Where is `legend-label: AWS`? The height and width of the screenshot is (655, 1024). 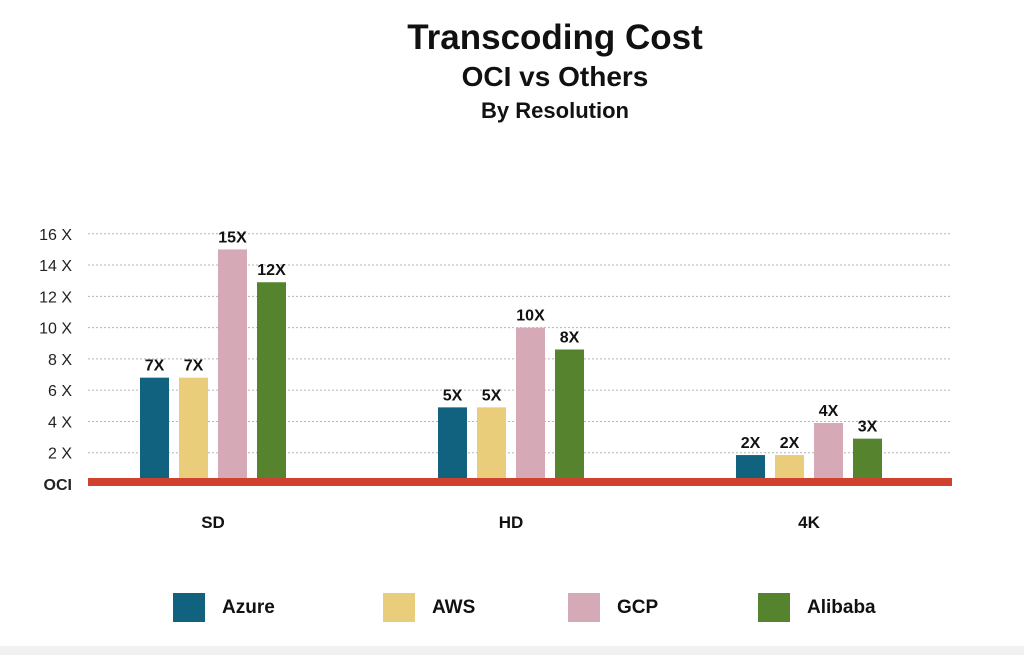
legend-label: AWS is located at coordinates (454, 607).